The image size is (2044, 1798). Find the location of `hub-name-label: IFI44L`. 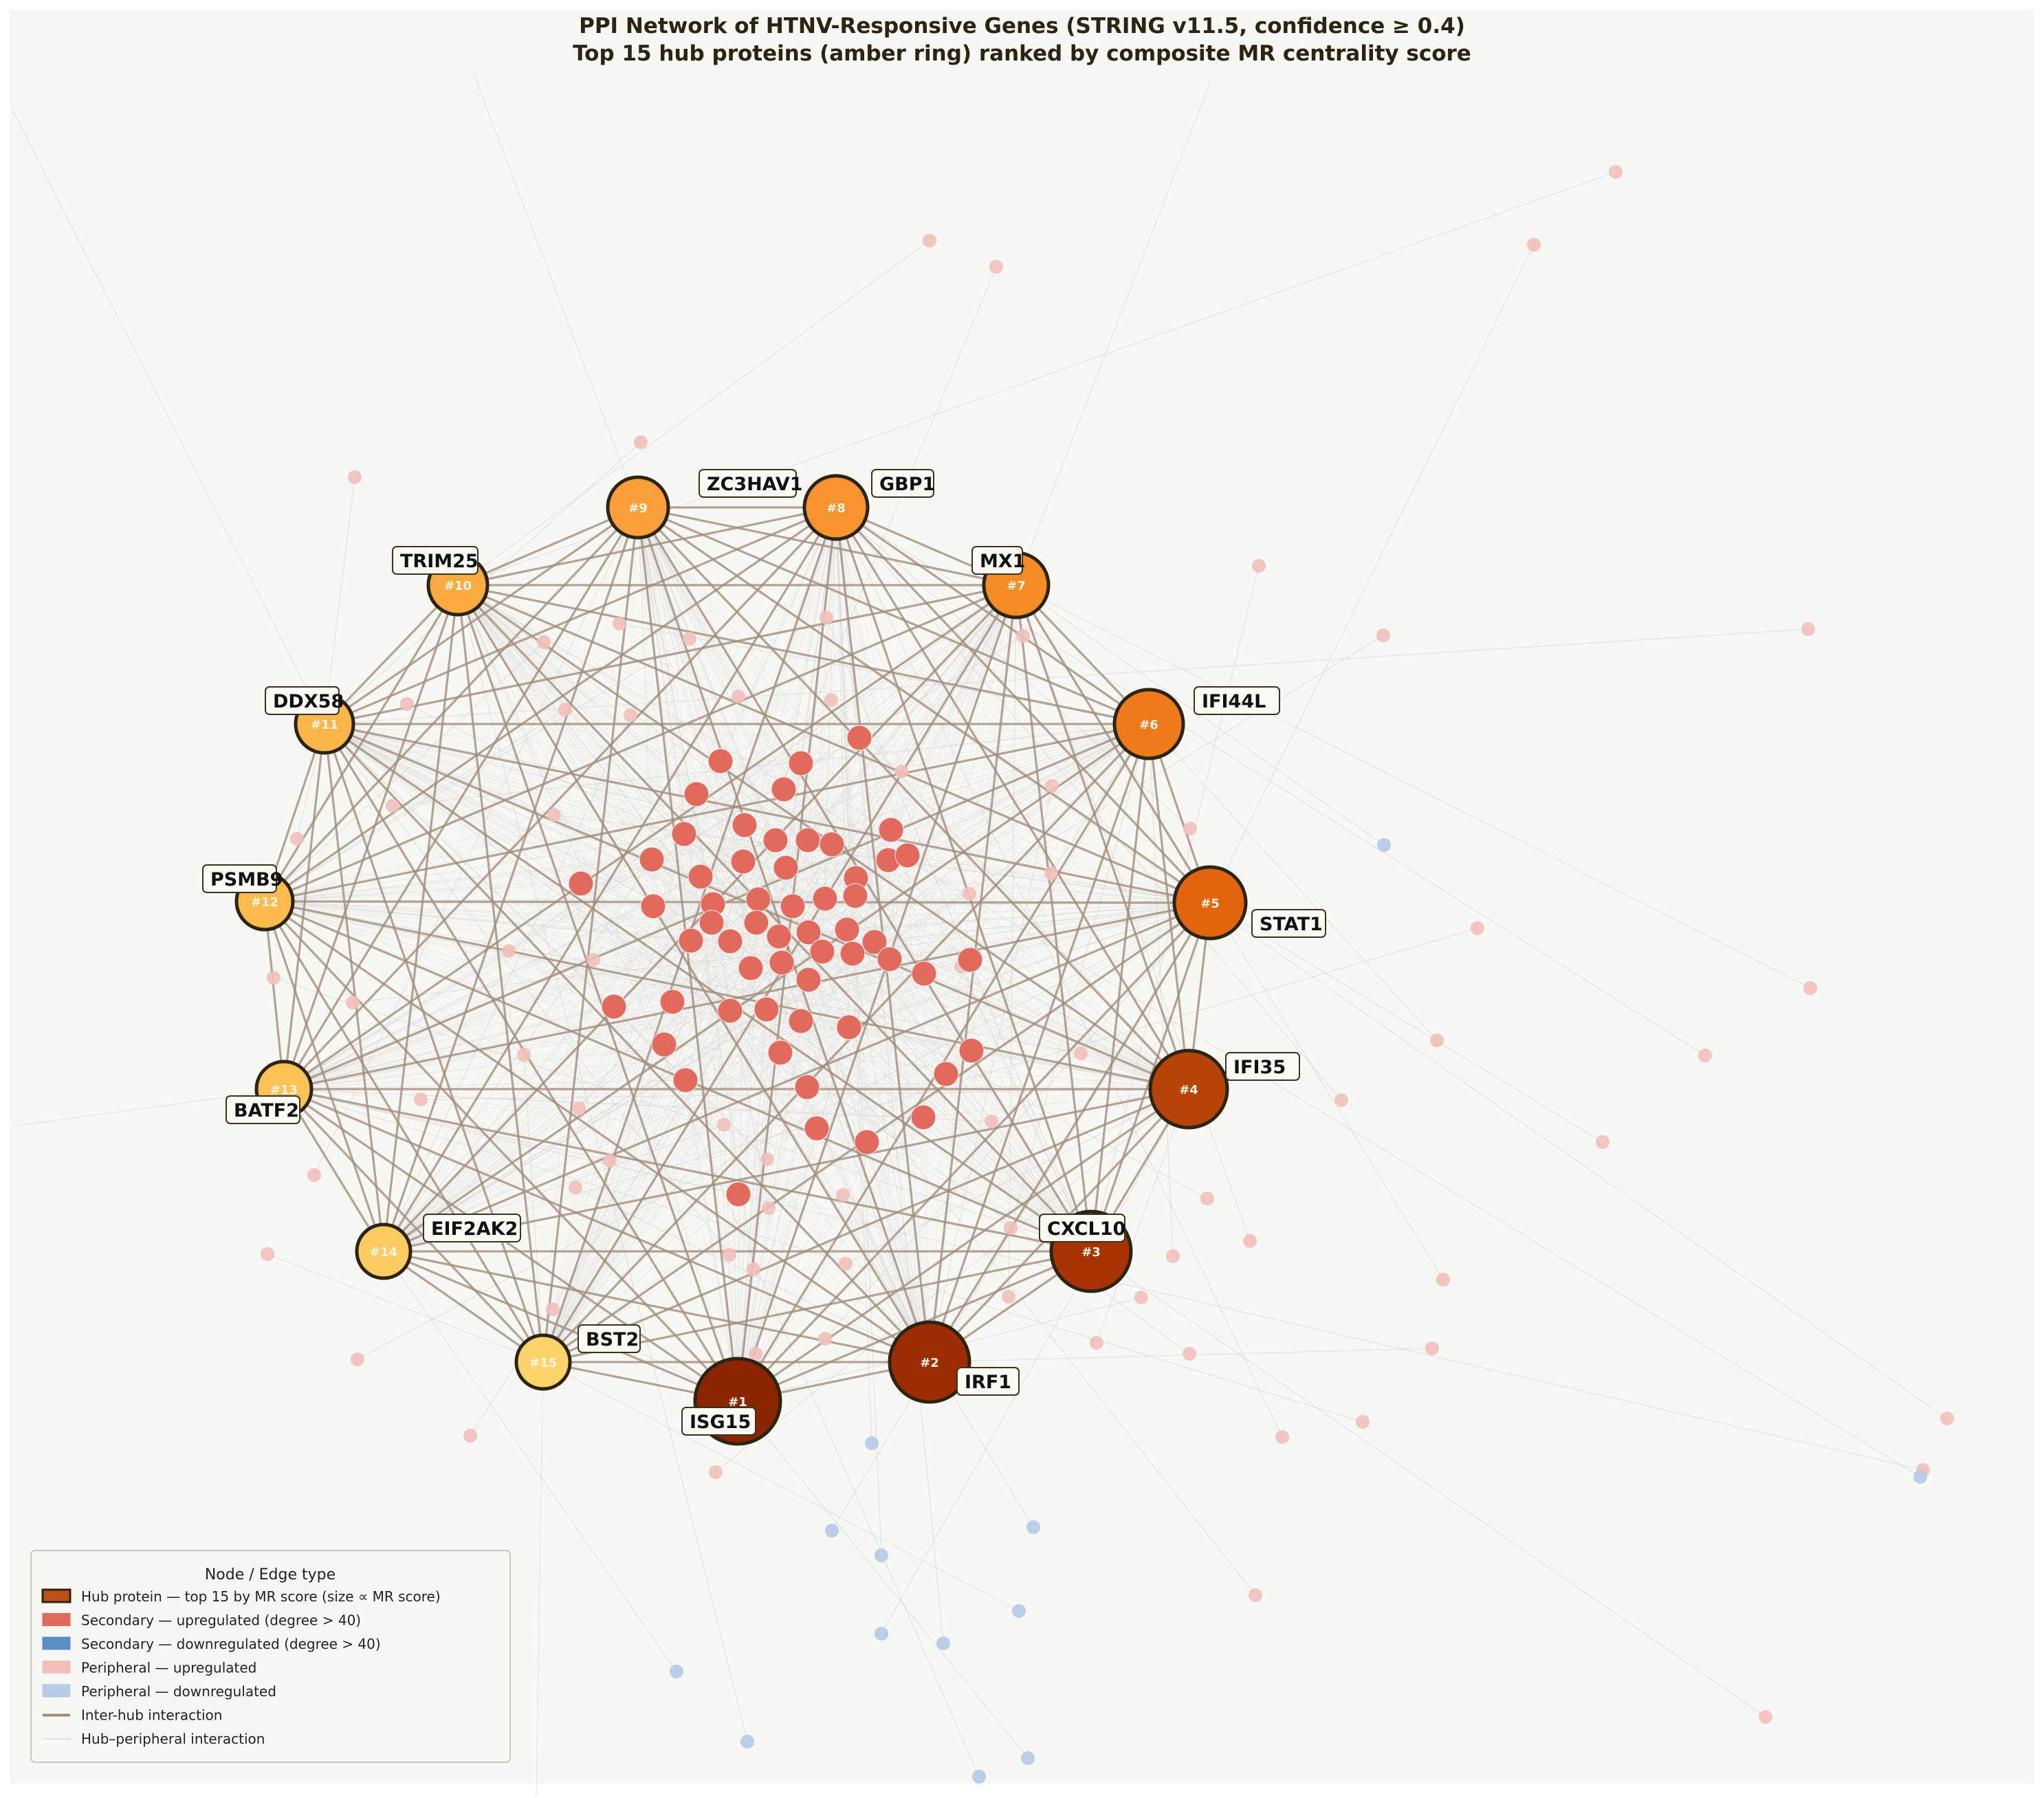

hub-name-label: IFI44L is located at coordinates (1237, 700).